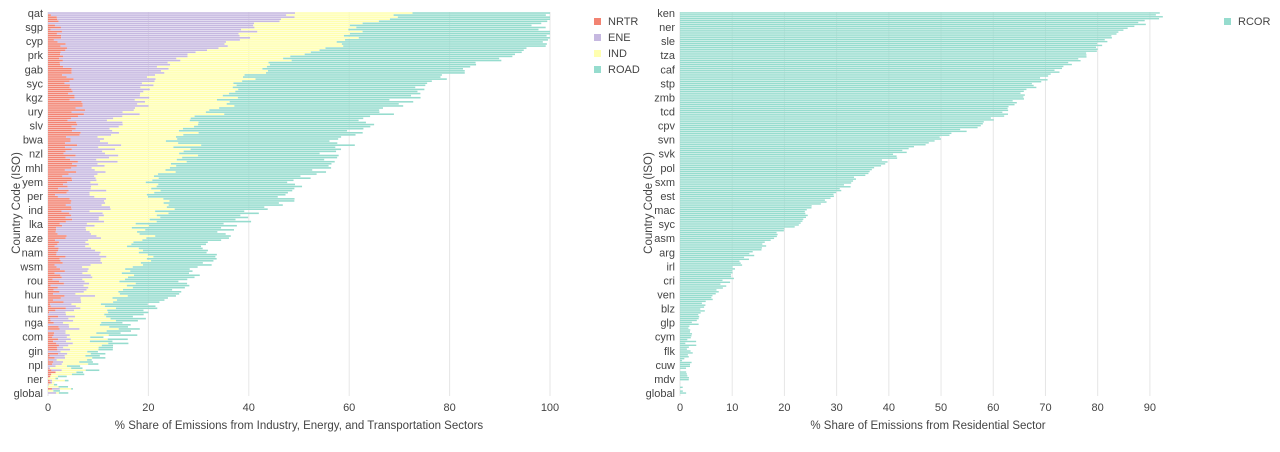 The width and height of the screenshot is (1280, 452). What do you see at coordinates (732, 408) in the screenshot?
I see `x-tick-label: 10` at bounding box center [732, 408].